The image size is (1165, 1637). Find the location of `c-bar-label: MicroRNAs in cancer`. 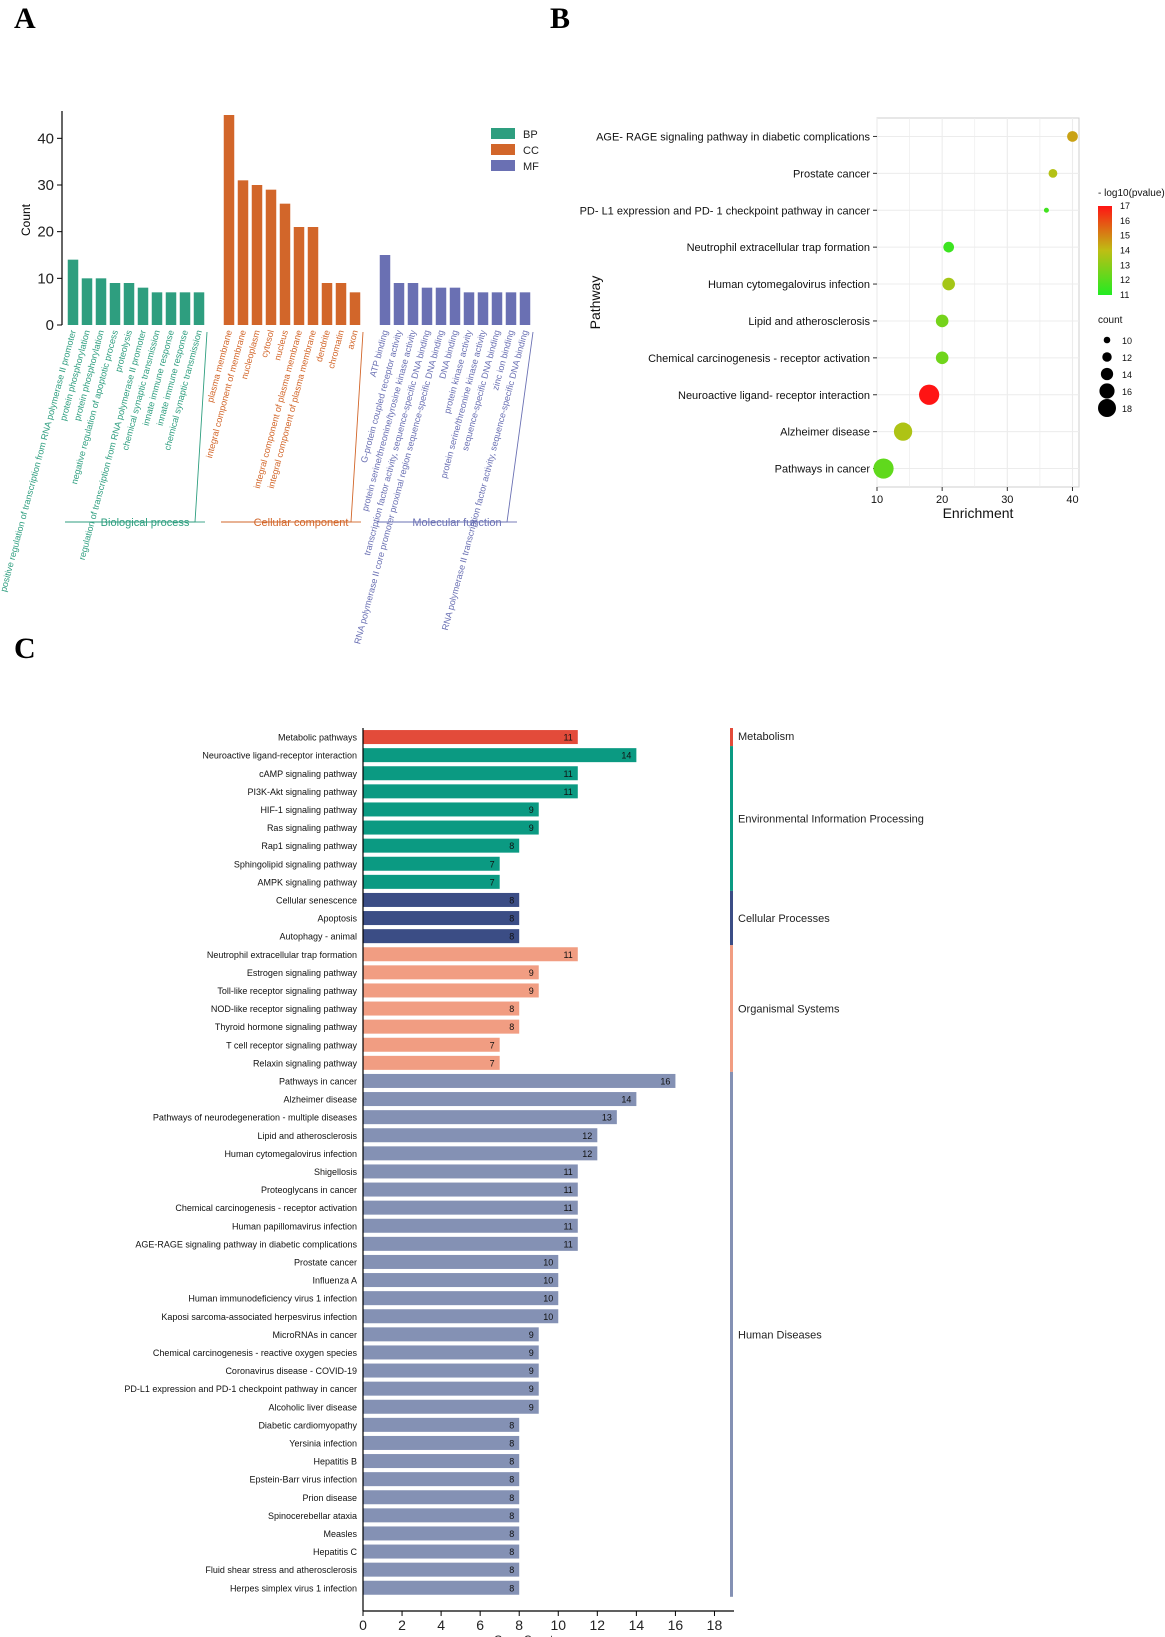

c-bar-label: MicroRNAs in cancer is located at coordinates (314, 1335).